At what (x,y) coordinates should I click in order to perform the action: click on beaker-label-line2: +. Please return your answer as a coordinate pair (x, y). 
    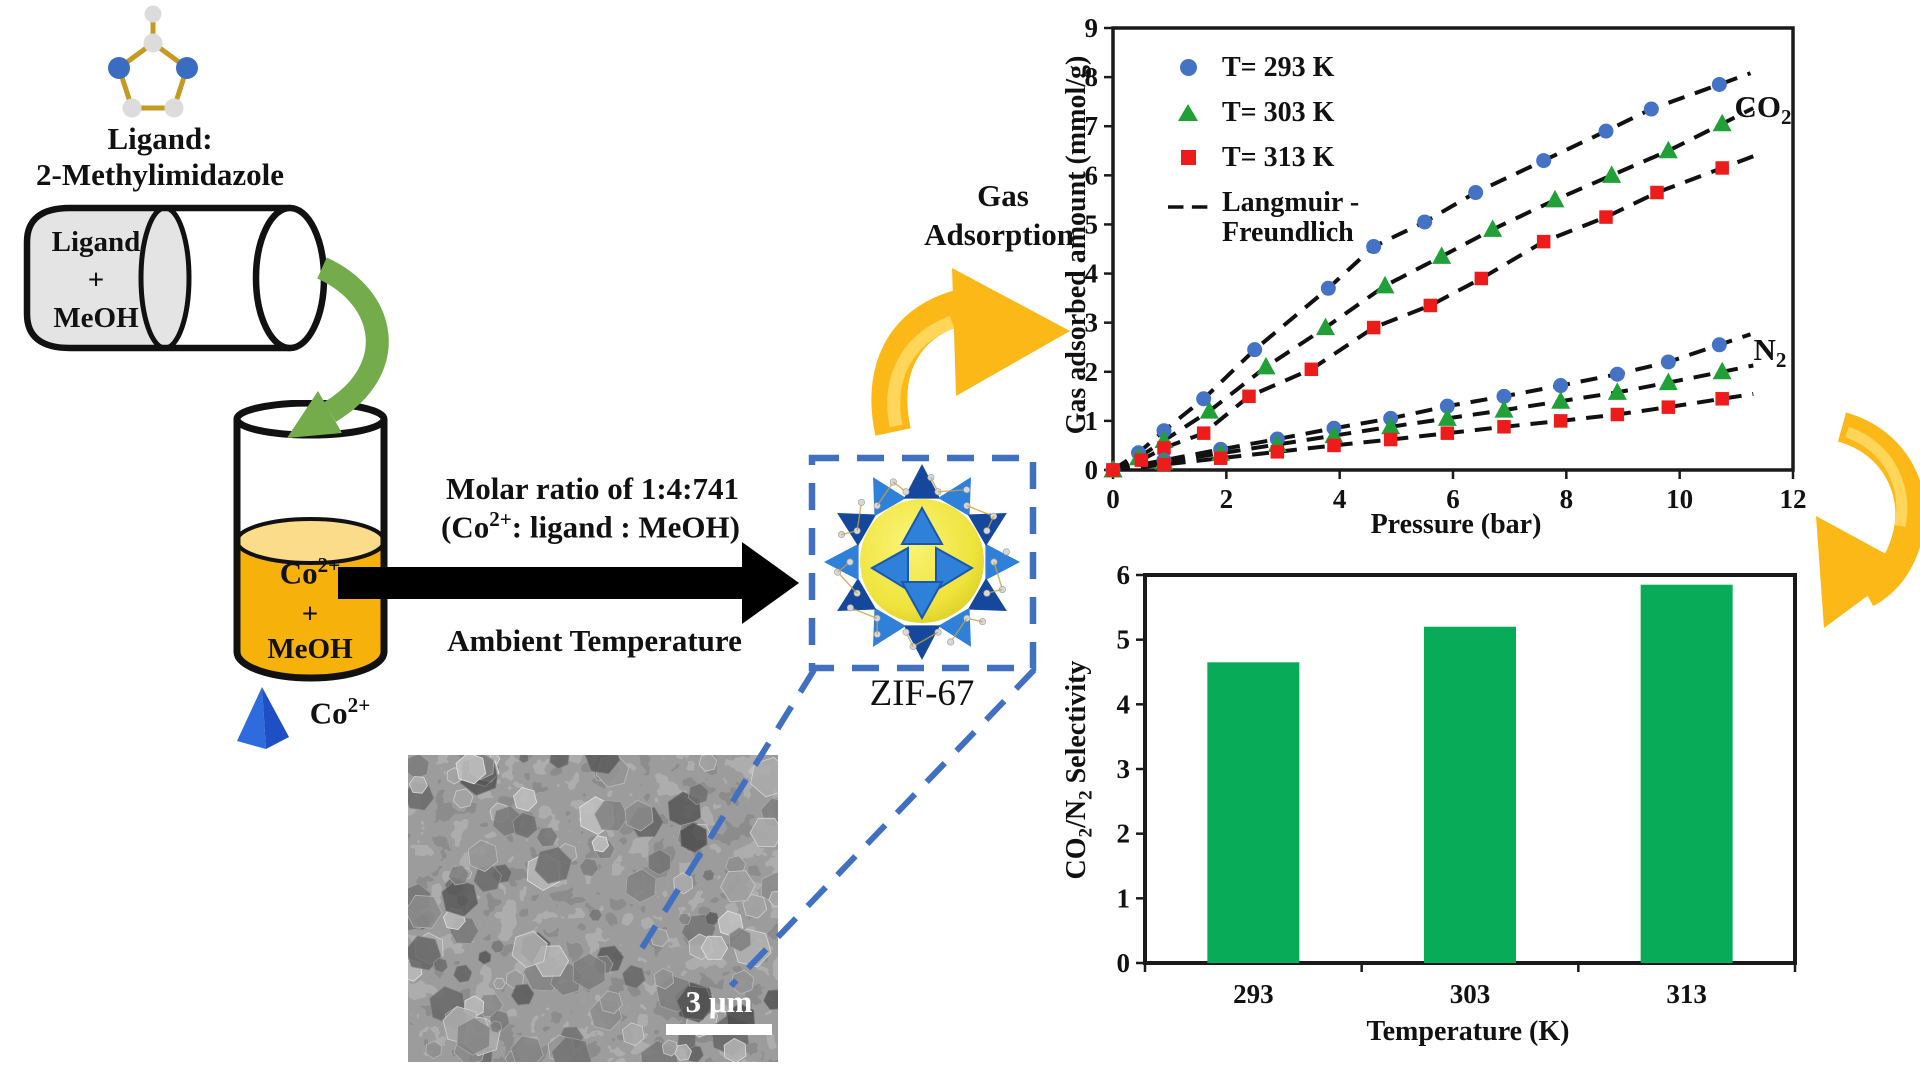
    Looking at the image, I should click on (310, 614).